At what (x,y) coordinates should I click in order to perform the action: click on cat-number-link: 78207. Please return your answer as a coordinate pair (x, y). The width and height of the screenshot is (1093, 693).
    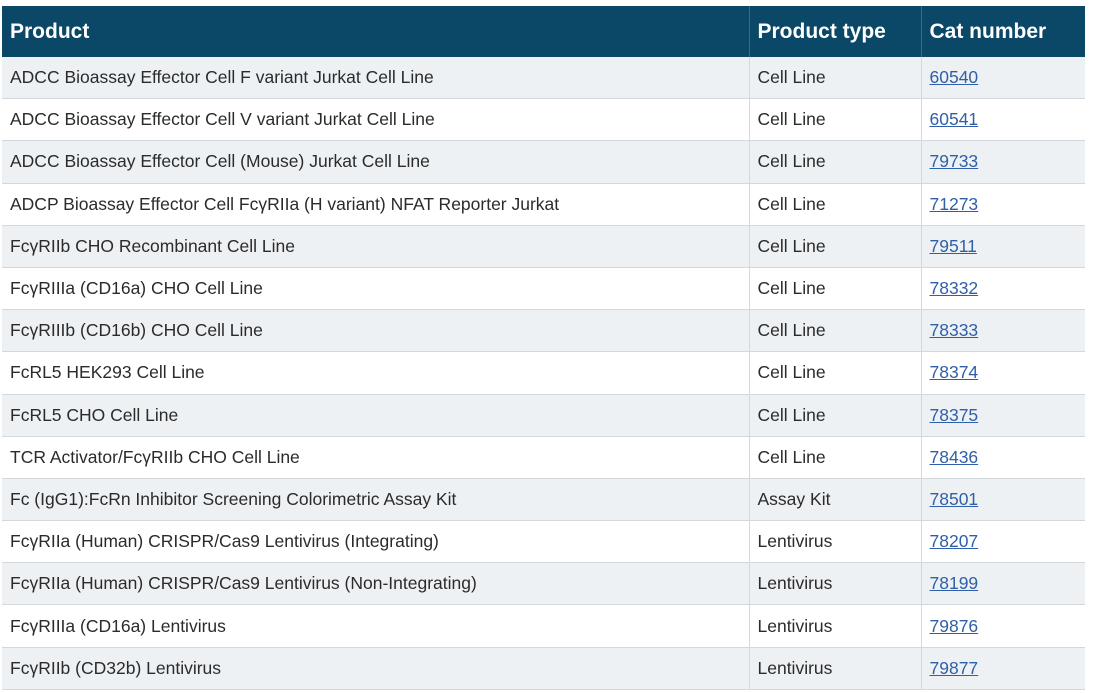
    Looking at the image, I should click on (954, 541).